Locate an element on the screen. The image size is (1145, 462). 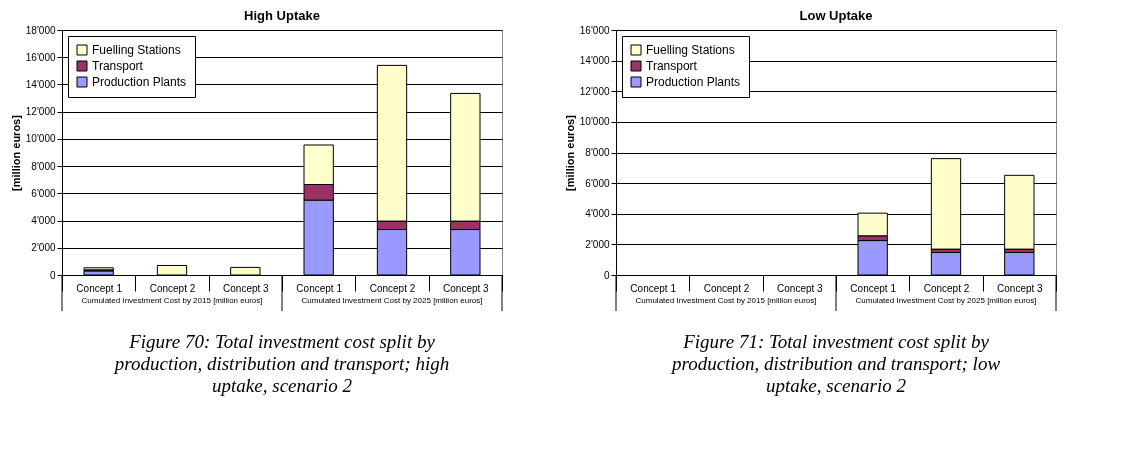
caption: Figure 71: Total investment cost split by production, distribution and transport; low uptake, scenario 2 is located at coordinates (835, 363).